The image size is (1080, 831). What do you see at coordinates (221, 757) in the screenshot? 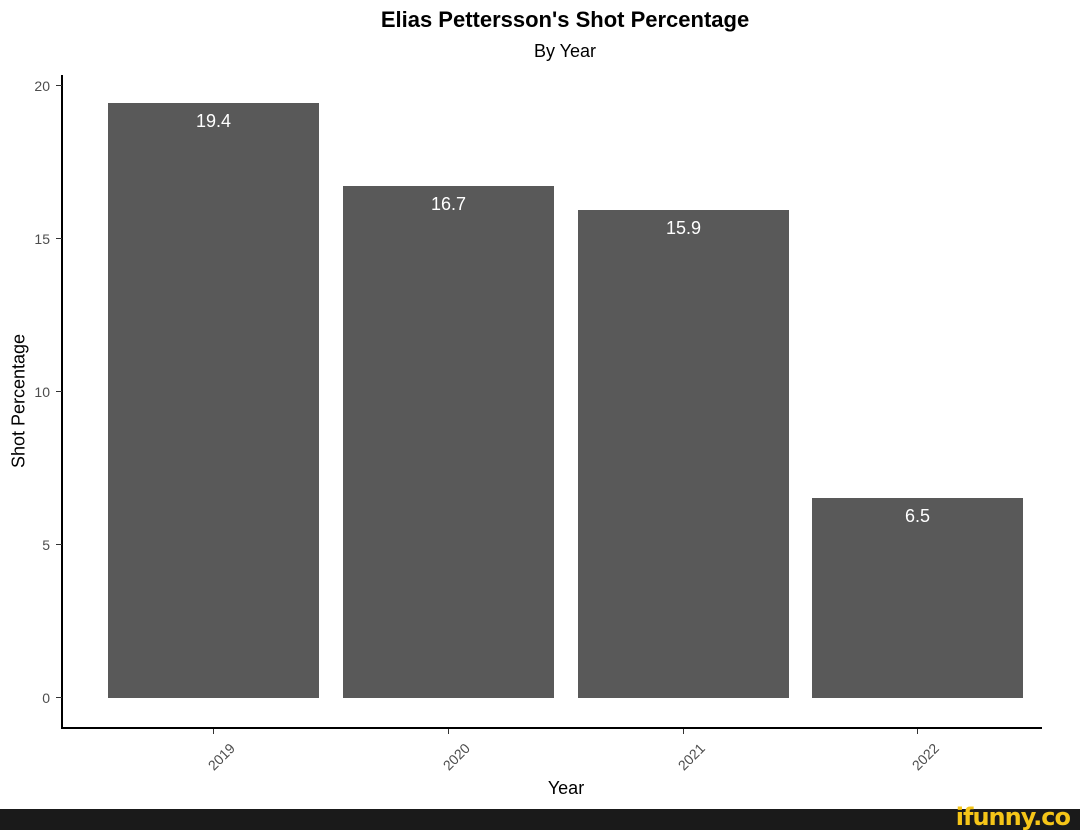
I see `x-tick-label: 2019` at bounding box center [221, 757].